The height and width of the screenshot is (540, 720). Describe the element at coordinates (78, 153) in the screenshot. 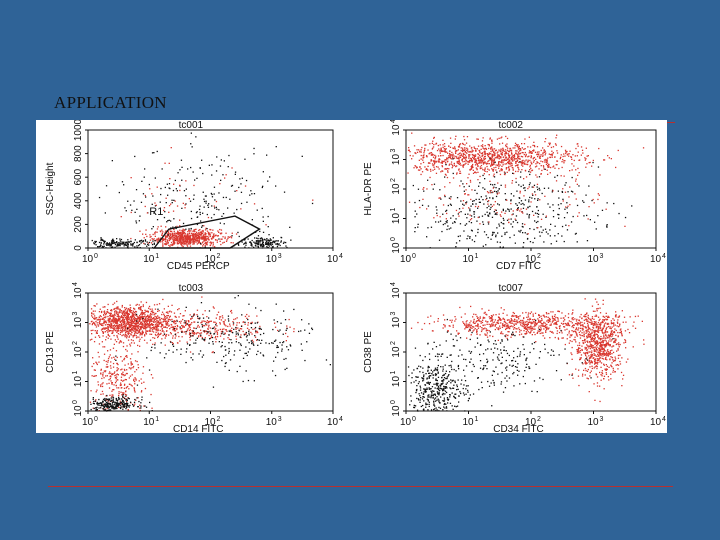

I see `y-tick-label: 800` at that location.